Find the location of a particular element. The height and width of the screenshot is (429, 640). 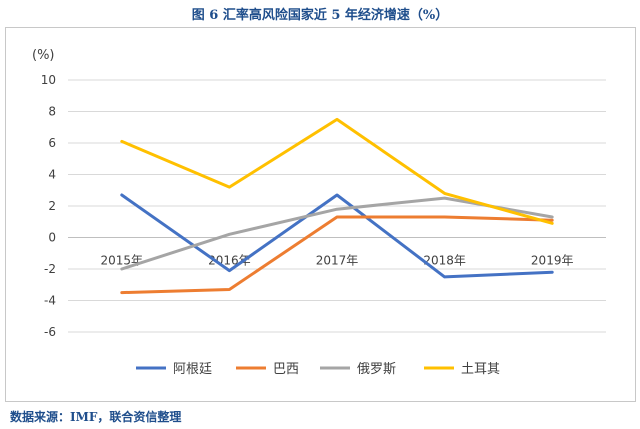

legend-label-0: 阿根廷 is located at coordinates (192, 369).